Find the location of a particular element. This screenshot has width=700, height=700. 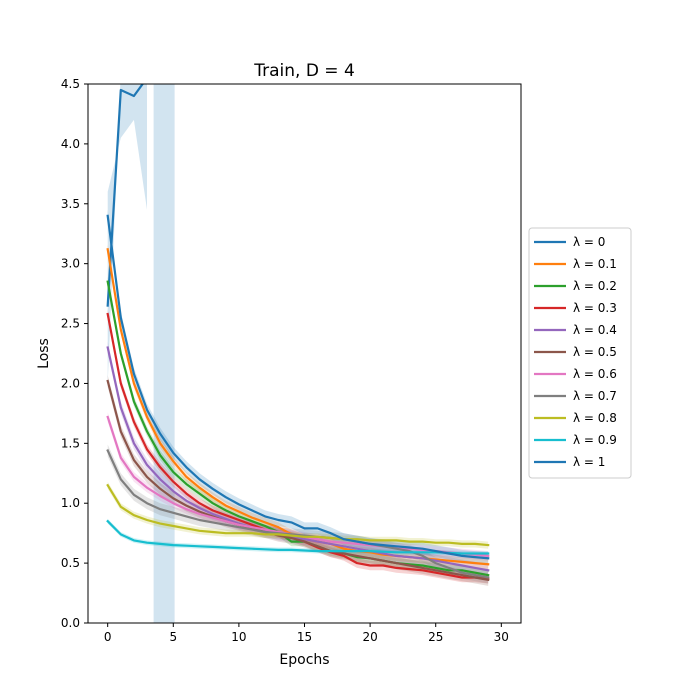

legend-box is located at coordinates (580, 353).